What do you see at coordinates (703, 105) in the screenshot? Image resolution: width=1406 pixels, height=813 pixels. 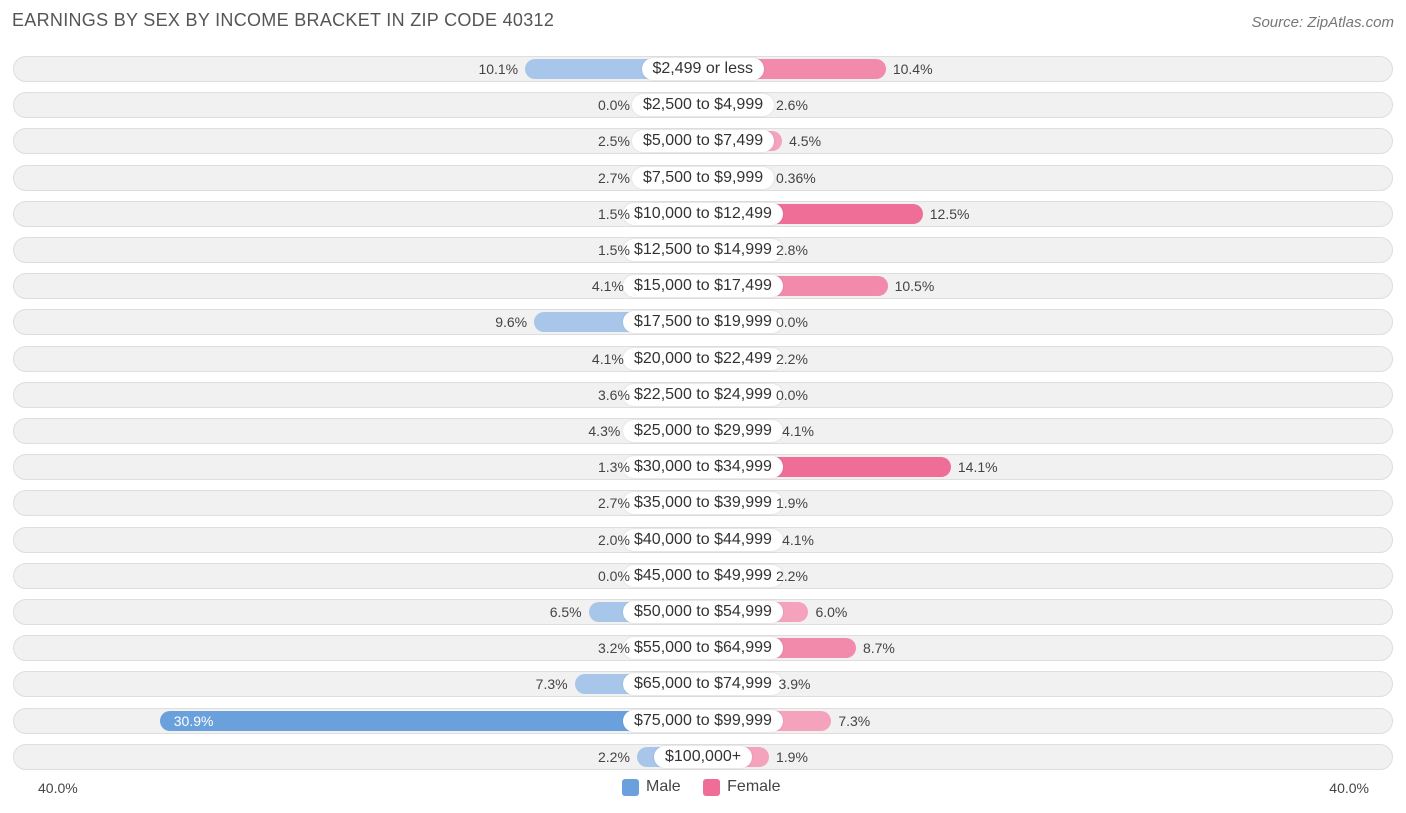 I see `category-label: $2,500 to $4,999` at bounding box center [703, 105].